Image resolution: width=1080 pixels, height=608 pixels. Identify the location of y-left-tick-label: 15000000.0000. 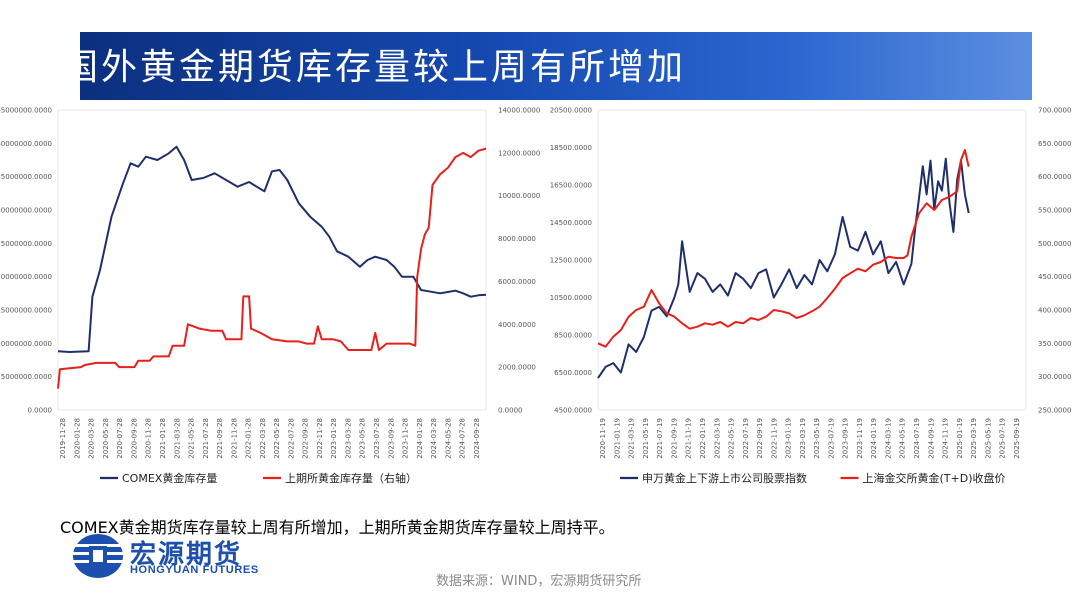
(26, 311).